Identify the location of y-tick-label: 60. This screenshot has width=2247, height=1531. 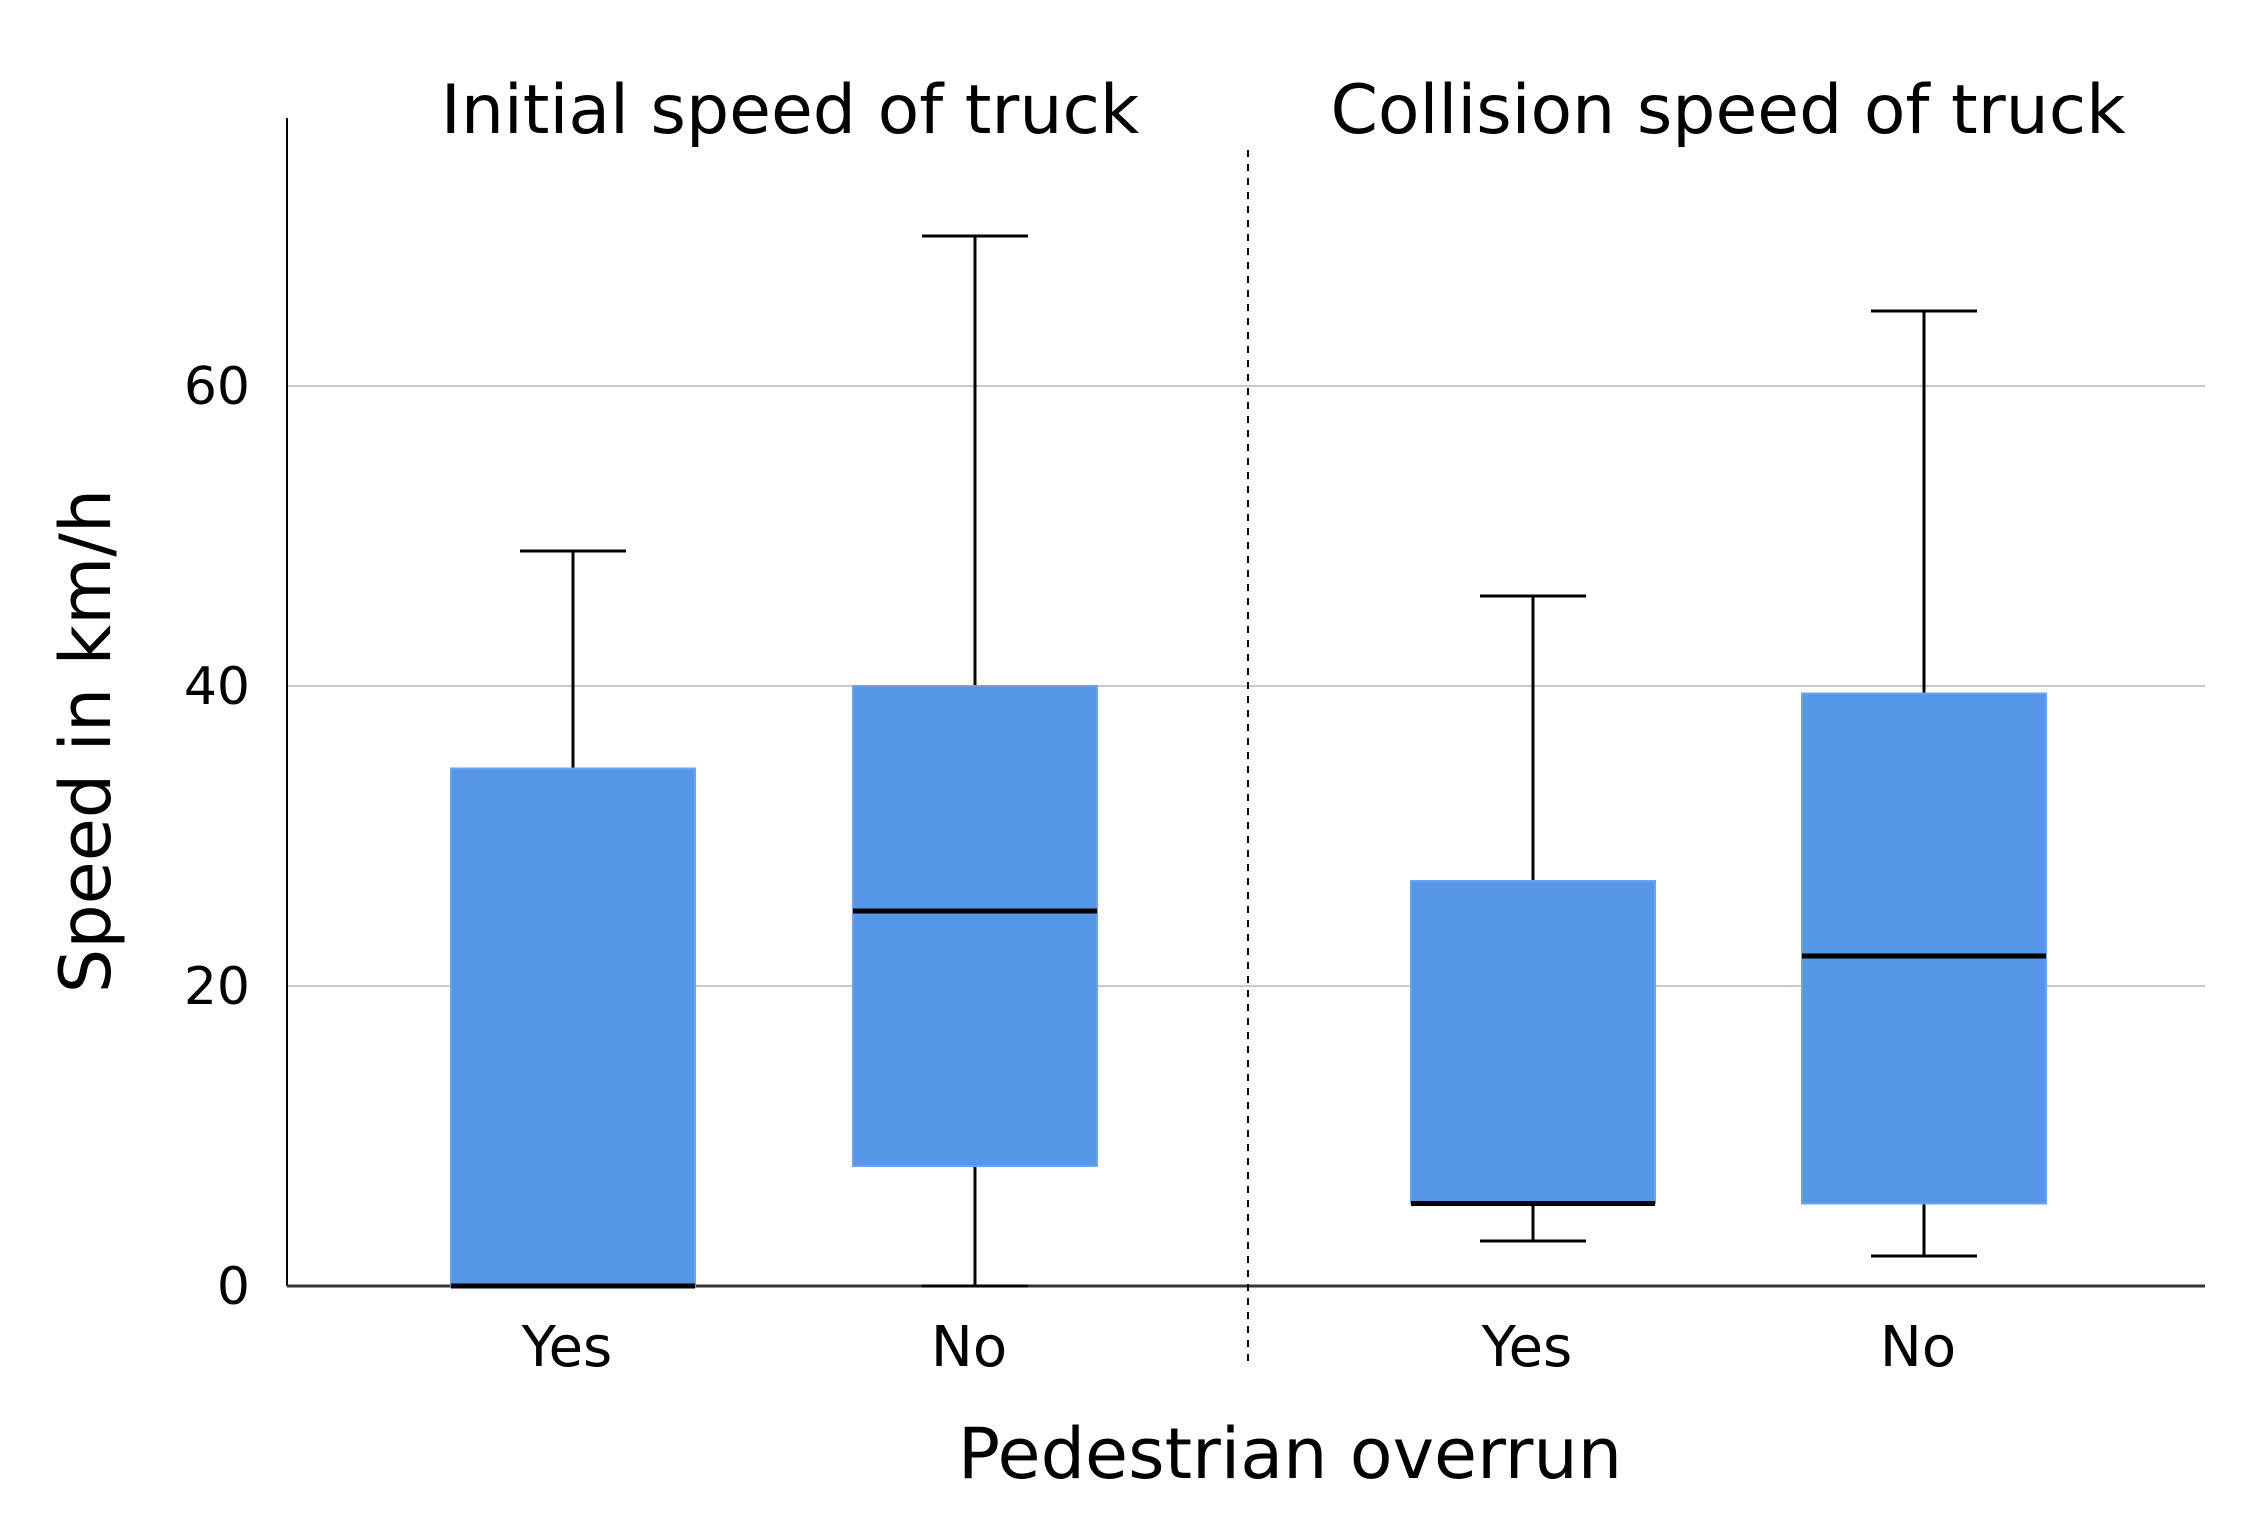
(217, 387).